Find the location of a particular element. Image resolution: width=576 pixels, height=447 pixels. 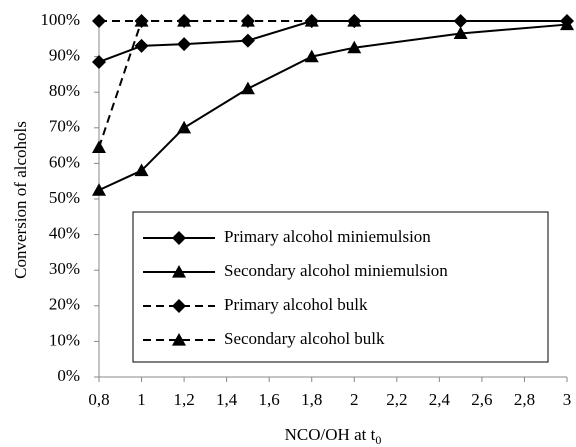

legend-label: Secondary alcohol miniemulsion is located at coordinates (336, 270).